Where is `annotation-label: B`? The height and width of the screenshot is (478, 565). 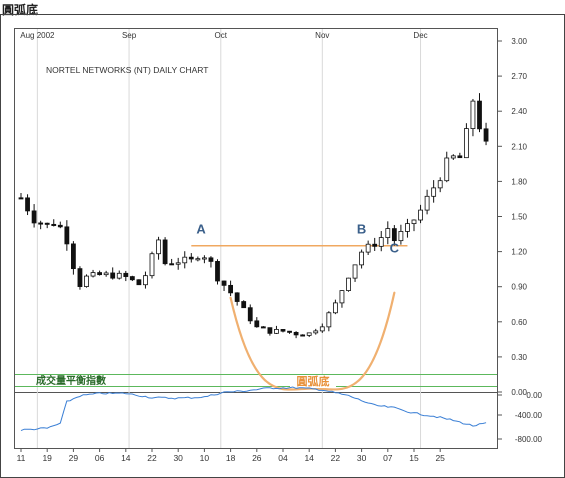
annotation-label: B is located at coordinates (361, 229).